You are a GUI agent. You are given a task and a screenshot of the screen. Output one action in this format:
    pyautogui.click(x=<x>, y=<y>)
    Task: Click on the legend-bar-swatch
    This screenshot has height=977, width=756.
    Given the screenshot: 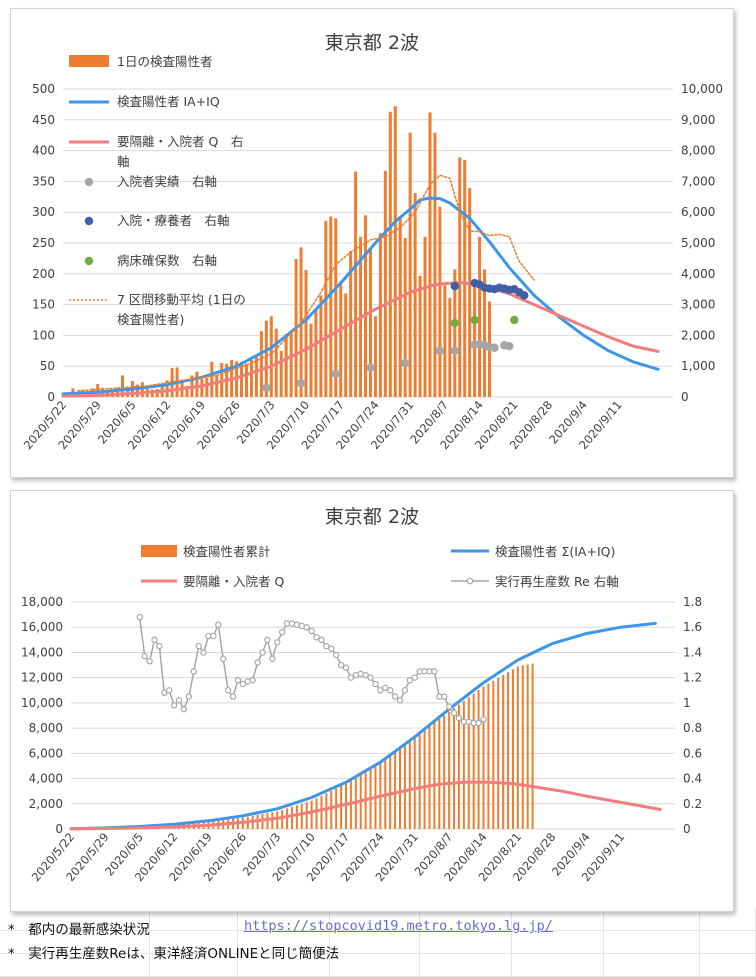 What is the action you would take?
    pyautogui.click(x=89, y=61)
    